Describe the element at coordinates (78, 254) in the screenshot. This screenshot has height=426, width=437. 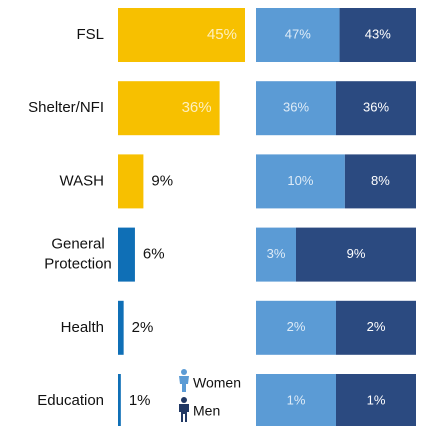
I see `category-label: General Protection` at that location.